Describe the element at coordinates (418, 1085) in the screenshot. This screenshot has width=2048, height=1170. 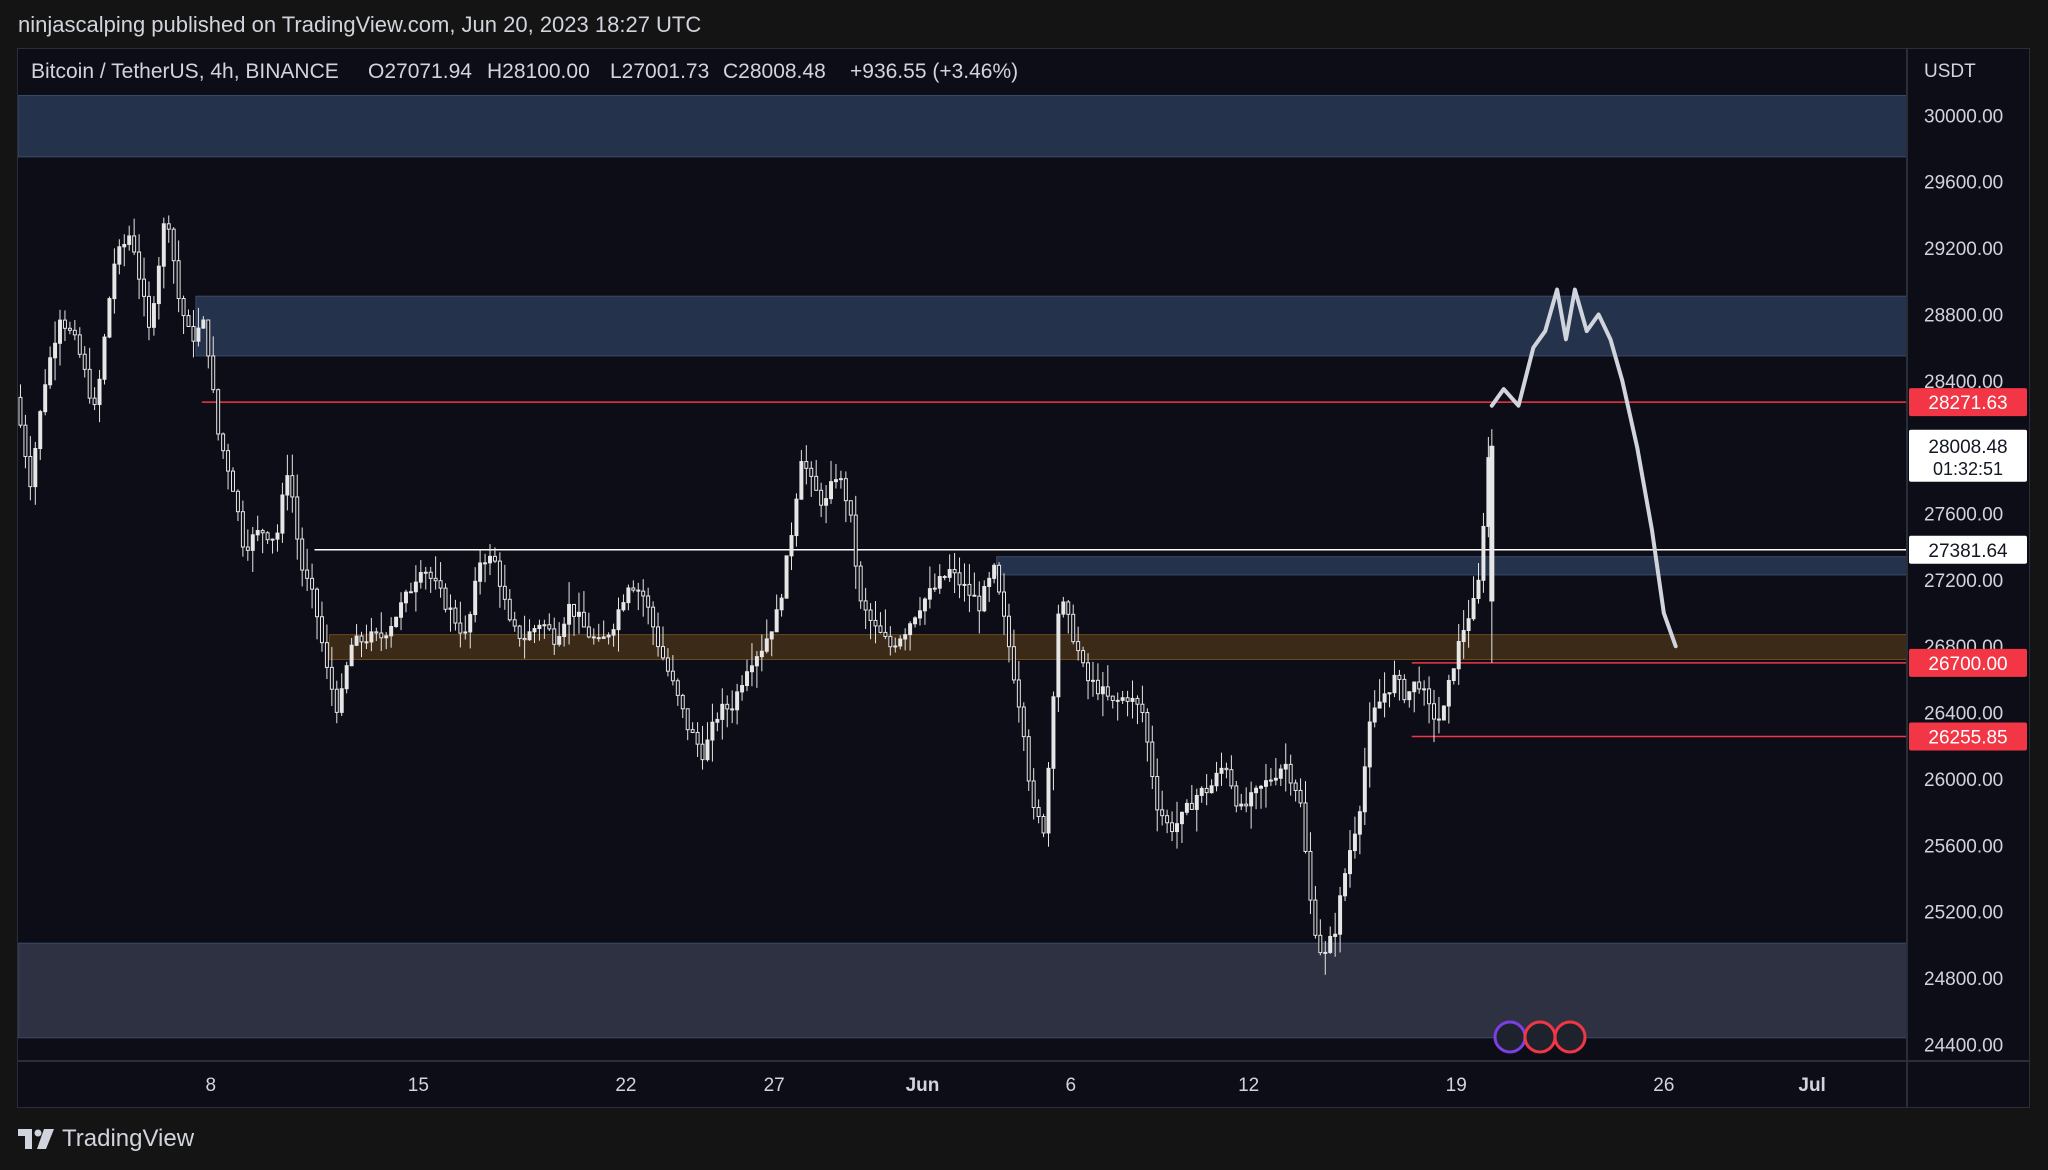
I see `time-tick-label: 15` at that location.